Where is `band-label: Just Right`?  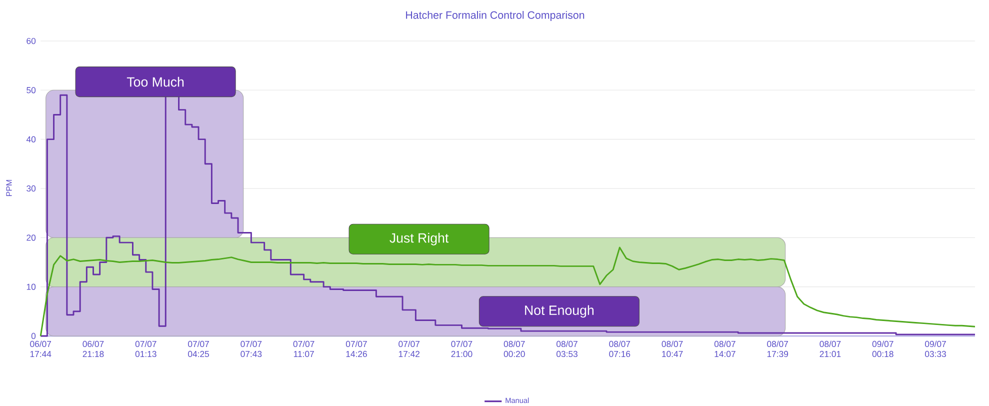 band-label: Just Right is located at coordinates (419, 239).